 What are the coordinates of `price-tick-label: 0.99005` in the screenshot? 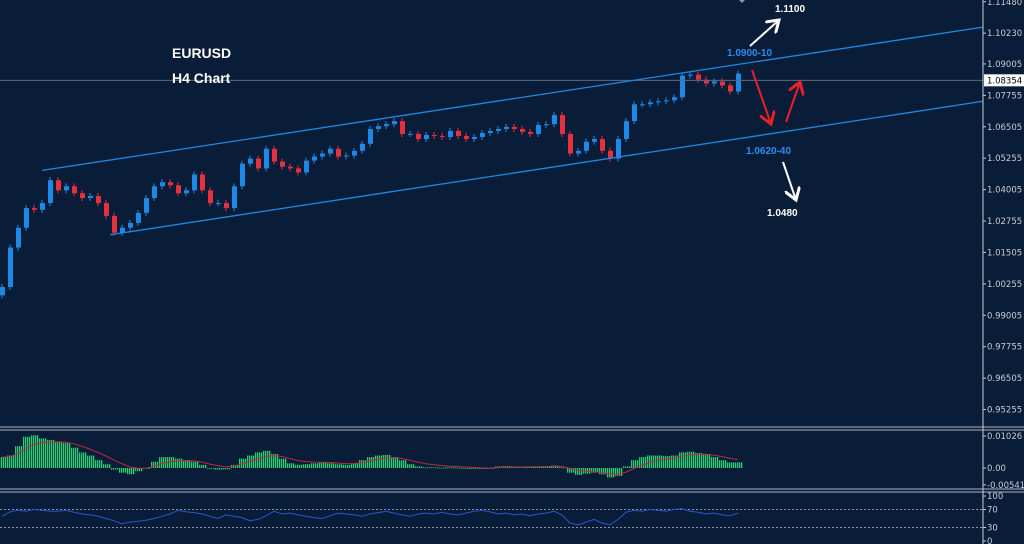 It's located at (1004, 316).